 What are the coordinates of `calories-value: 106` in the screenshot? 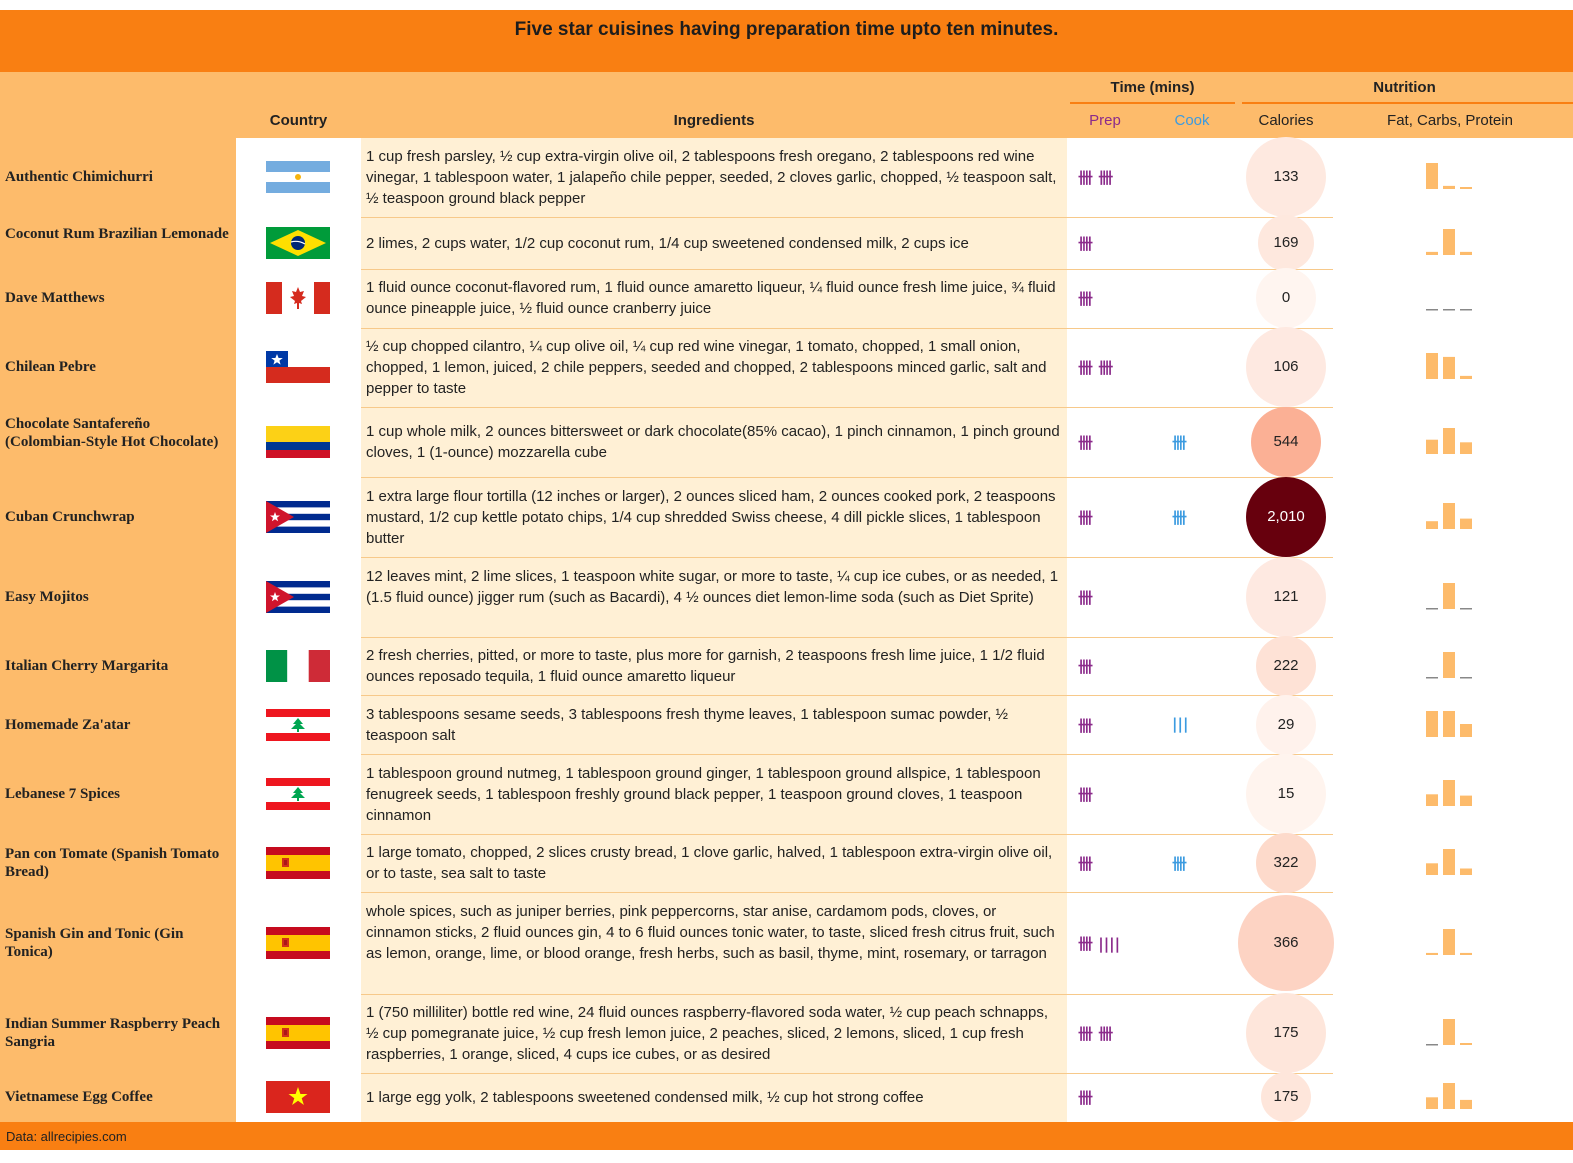 It's located at (1286, 366).